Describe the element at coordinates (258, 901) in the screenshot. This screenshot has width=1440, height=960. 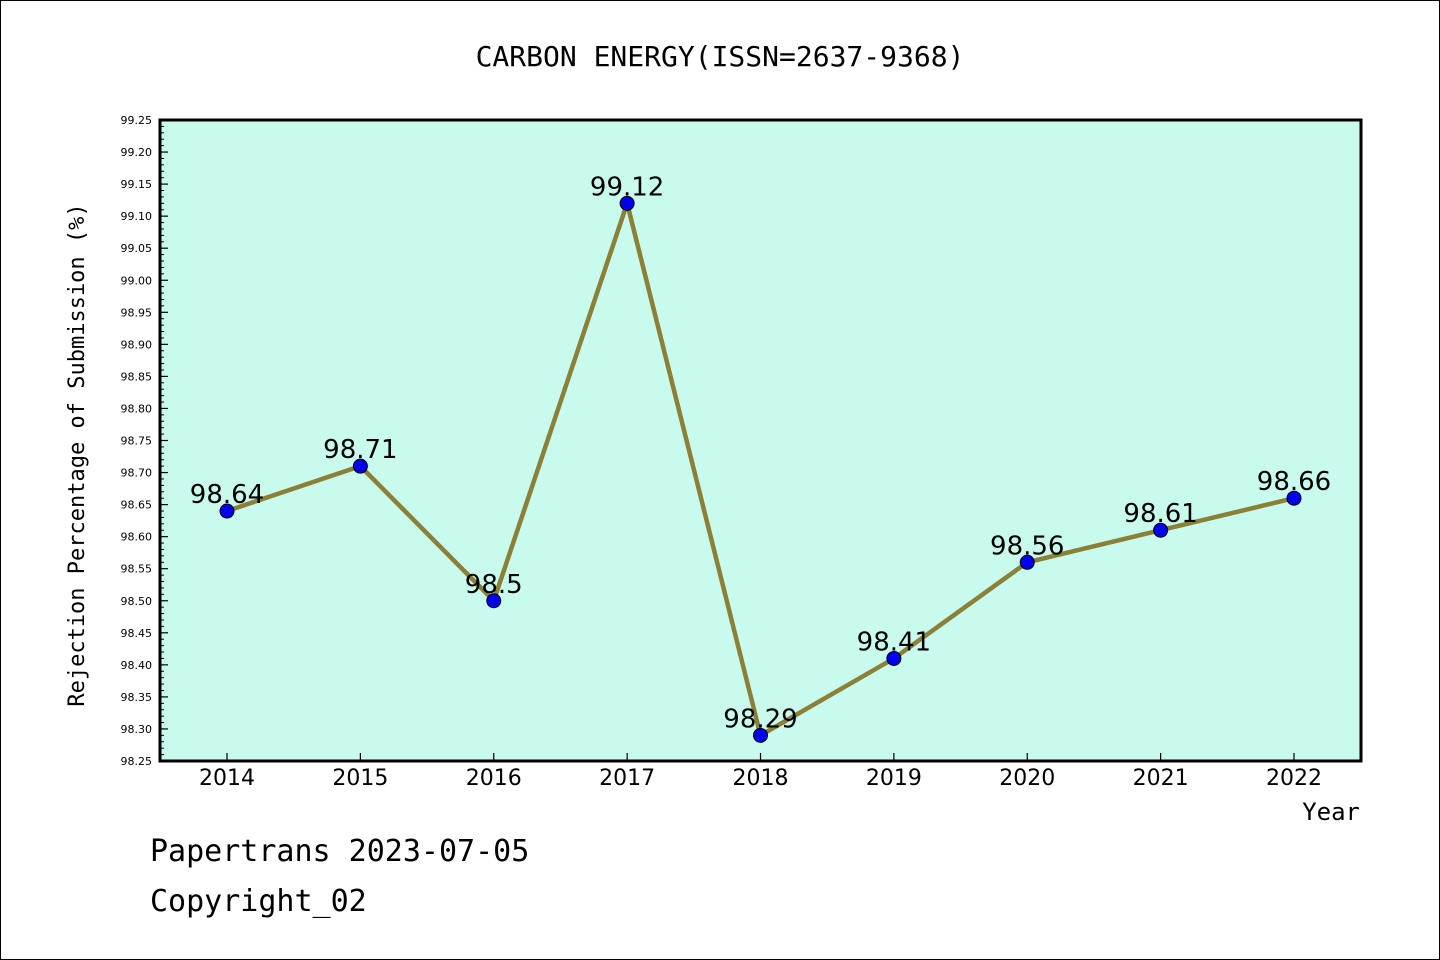
I see `footer-copyright: Copyright_02` at that location.